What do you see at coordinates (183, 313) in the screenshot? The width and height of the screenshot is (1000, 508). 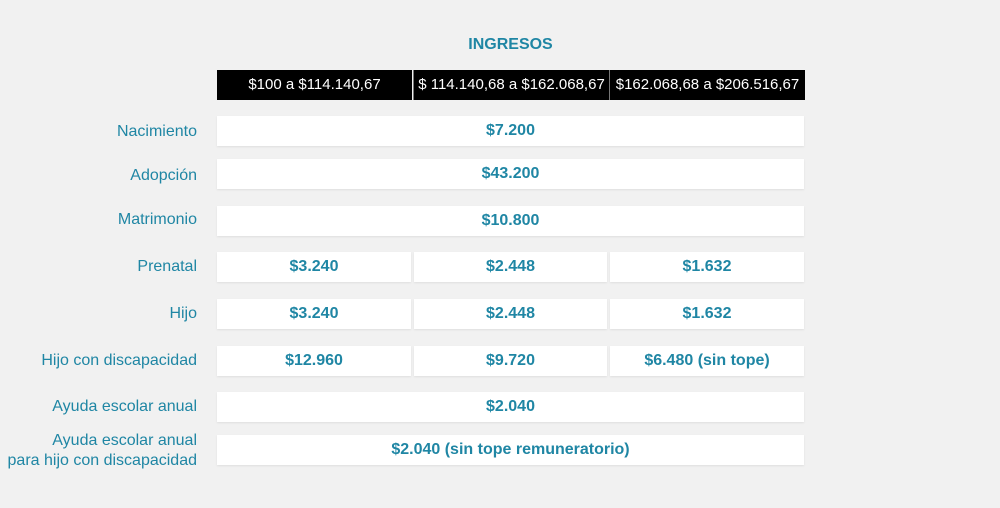 I see `row-label-hijo: Hijo` at bounding box center [183, 313].